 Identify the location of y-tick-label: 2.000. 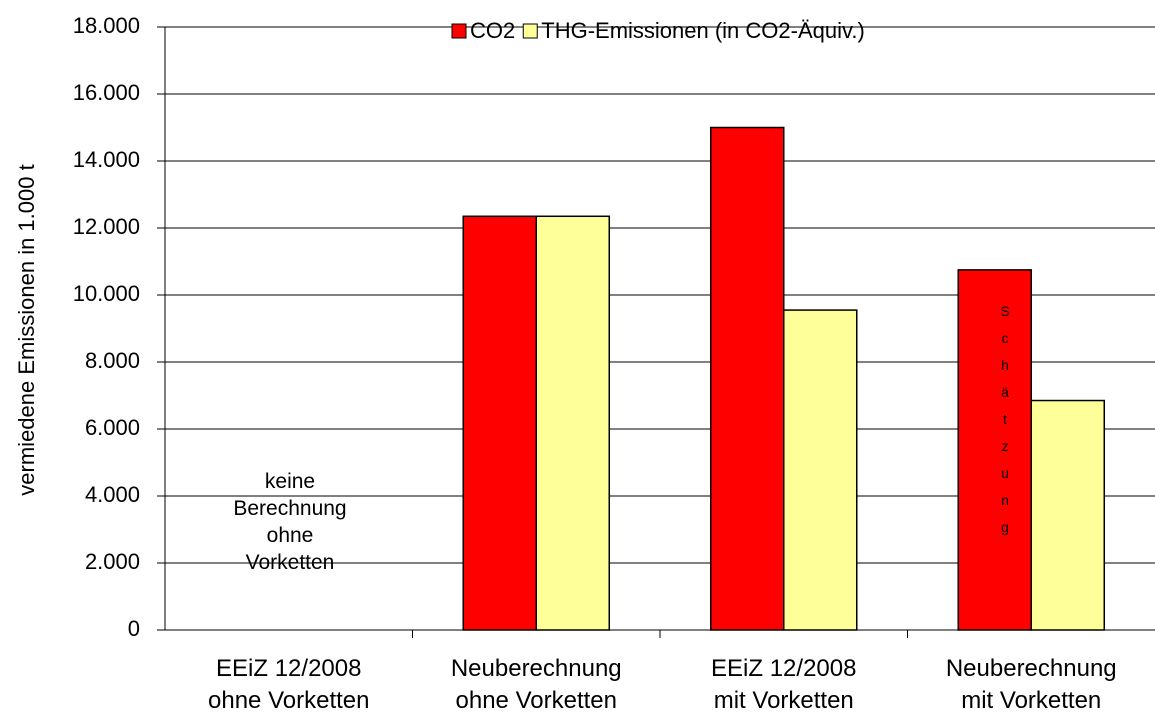
(112, 561).